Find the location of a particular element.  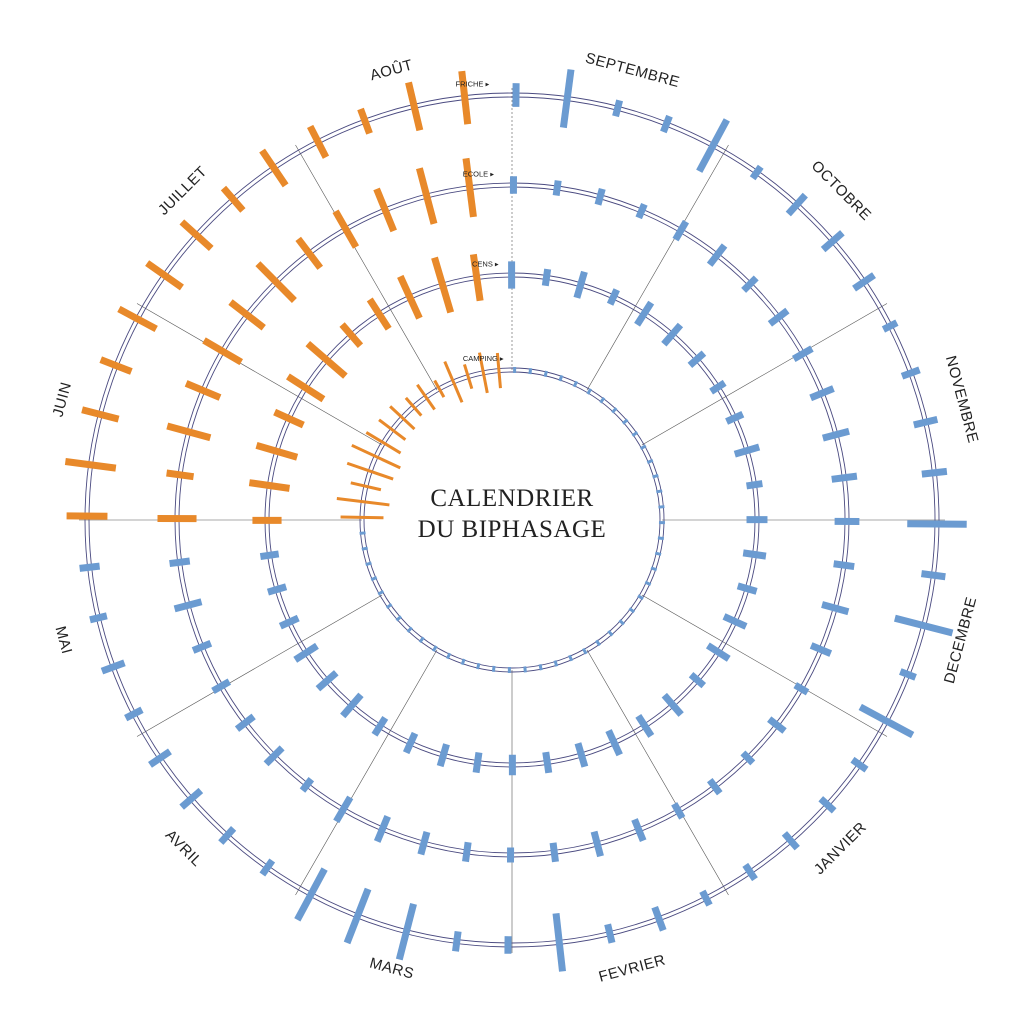

month-label: FEVRIER is located at coordinates (632, 969).